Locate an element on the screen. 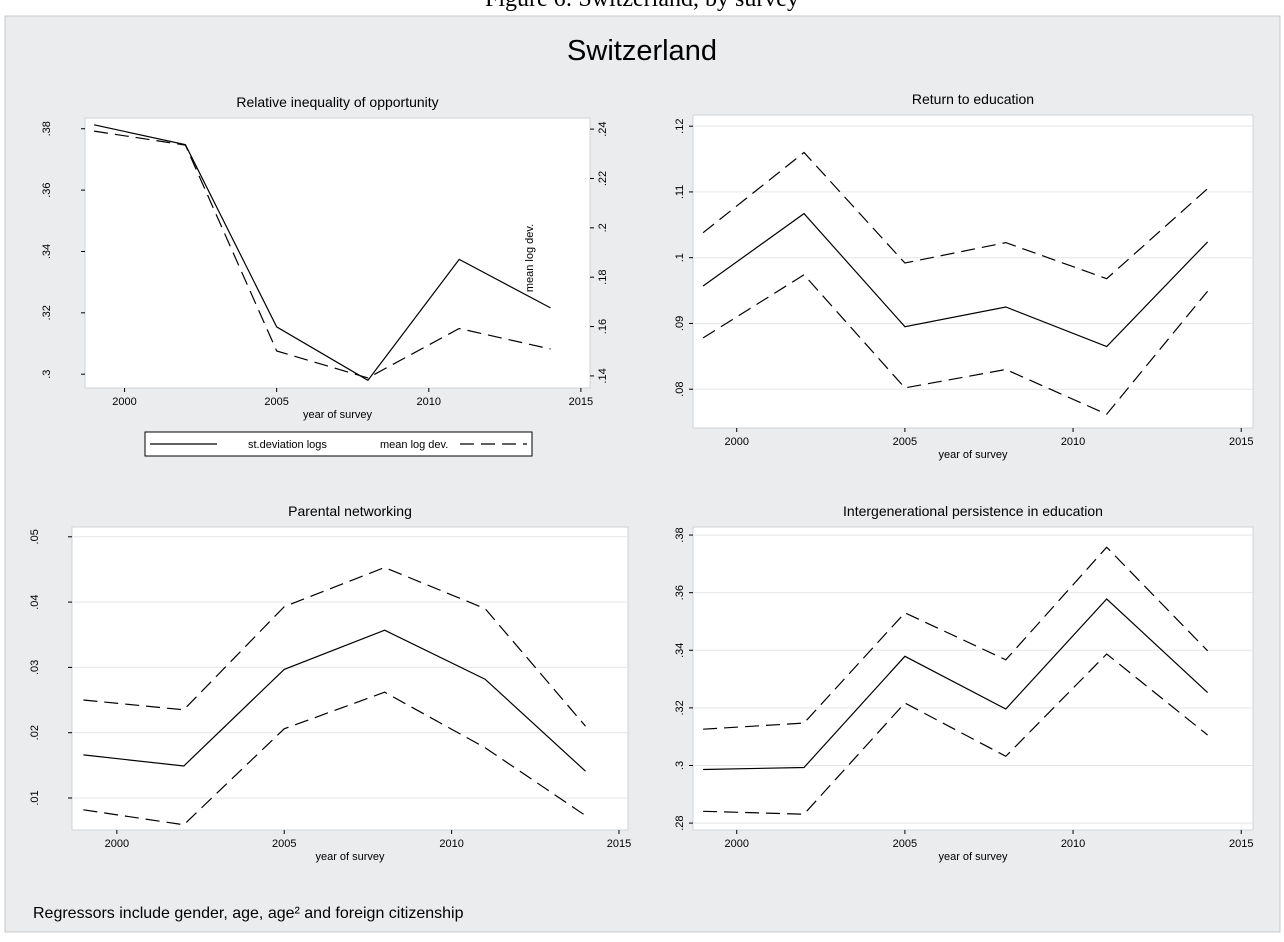 The width and height of the screenshot is (1284, 942). y2-tick-label: .16 is located at coordinates (603, 326).